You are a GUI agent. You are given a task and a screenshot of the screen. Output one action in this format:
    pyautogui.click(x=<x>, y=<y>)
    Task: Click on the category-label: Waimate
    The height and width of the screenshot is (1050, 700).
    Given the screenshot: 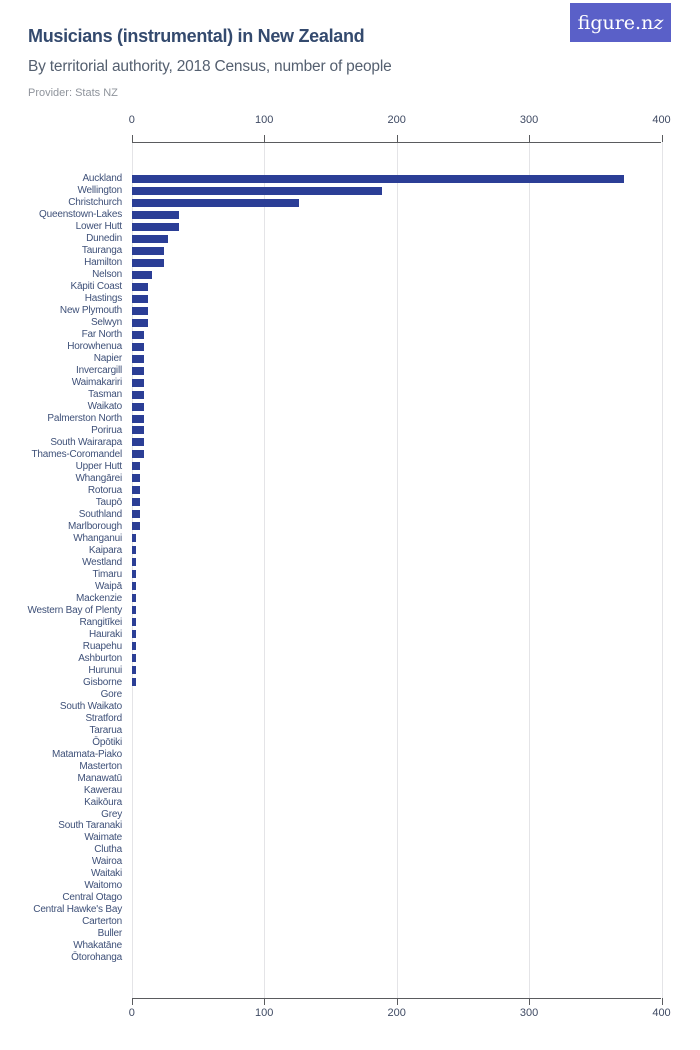 What is the action you would take?
    pyautogui.click(x=103, y=838)
    